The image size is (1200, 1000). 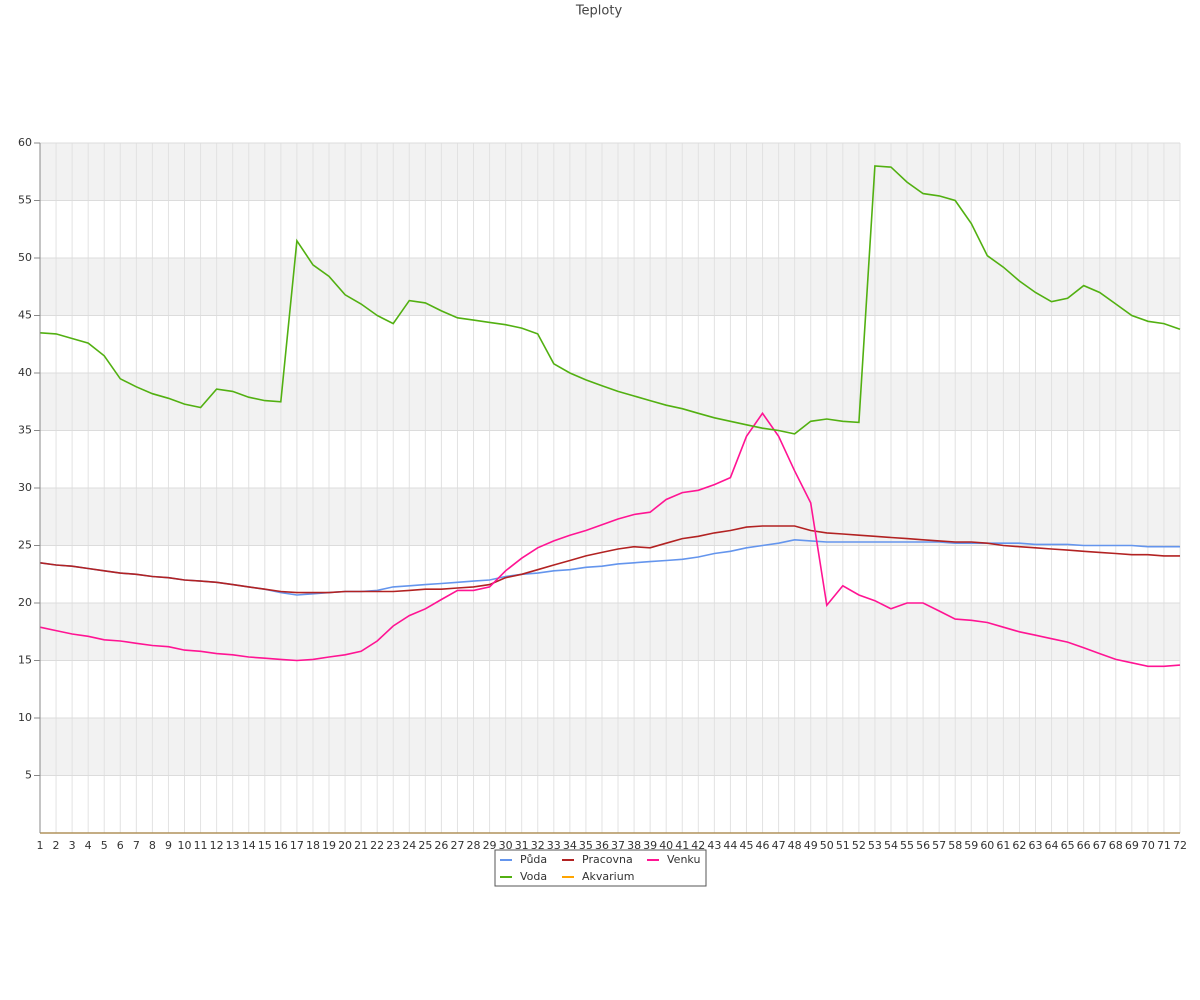 What do you see at coordinates (409, 845) in the screenshot?
I see `x-tick-label: 24` at bounding box center [409, 845].